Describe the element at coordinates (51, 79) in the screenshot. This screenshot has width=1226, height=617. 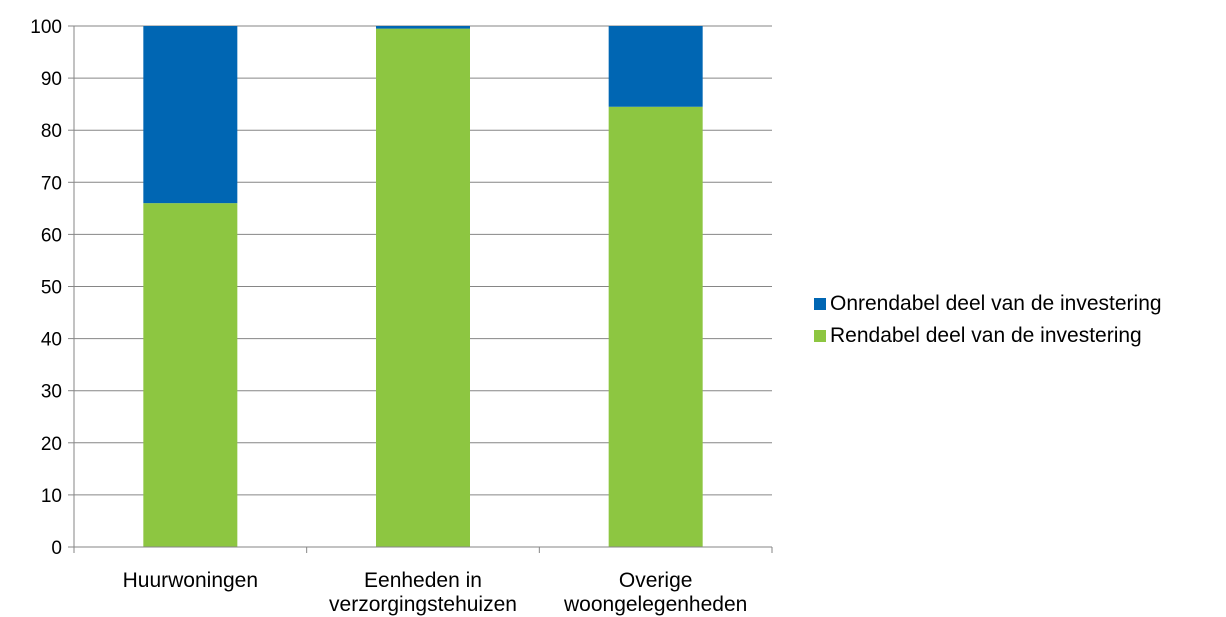
I see `y-tick-label: 90` at that location.